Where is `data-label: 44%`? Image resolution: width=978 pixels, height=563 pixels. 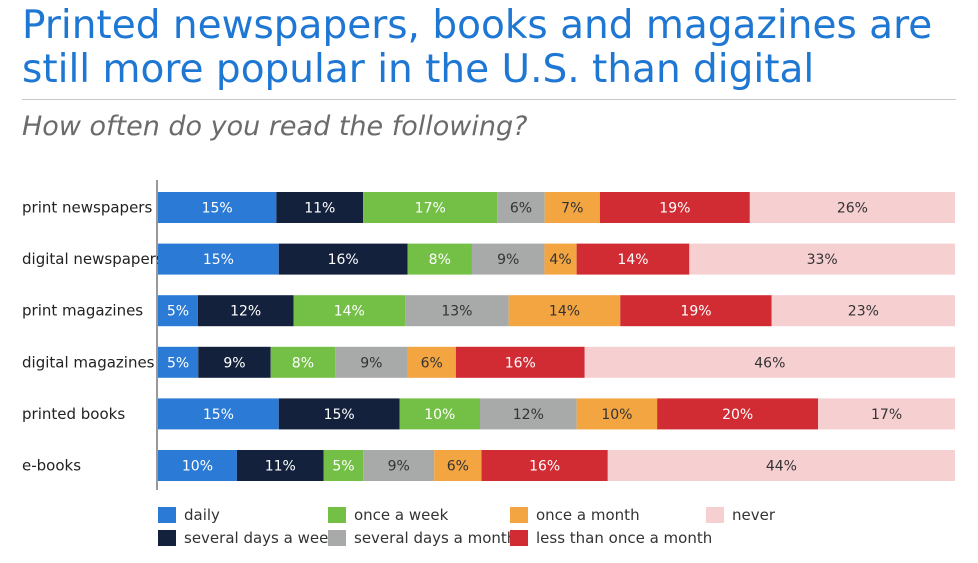 data-label: 44% is located at coordinates (781, 467).